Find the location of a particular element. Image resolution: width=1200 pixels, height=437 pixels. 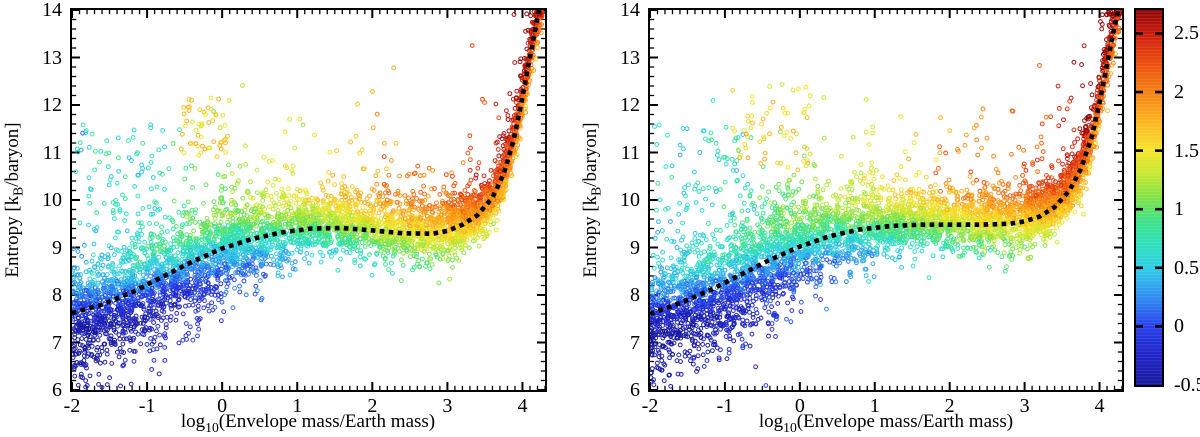

colorbar-tick-label: 0.5 is located at coordinates (1186, 267).